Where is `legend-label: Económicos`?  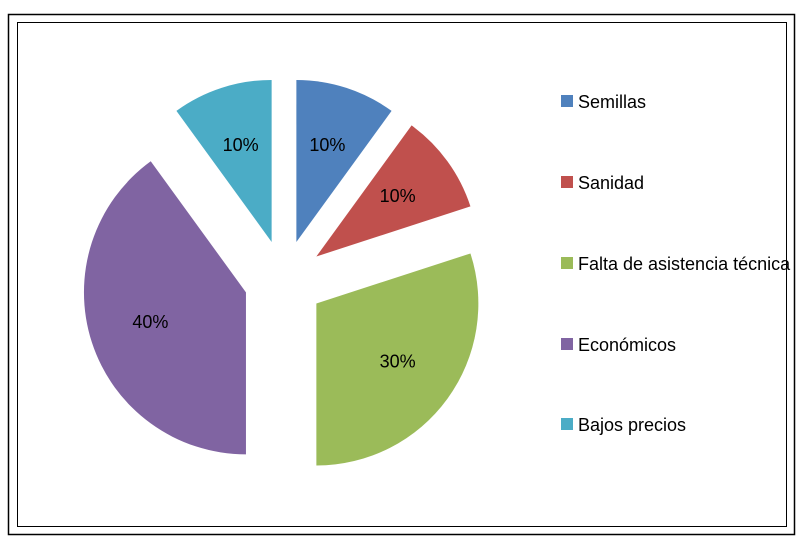 legend-label: Económicos is located at coordinates (627, 345).